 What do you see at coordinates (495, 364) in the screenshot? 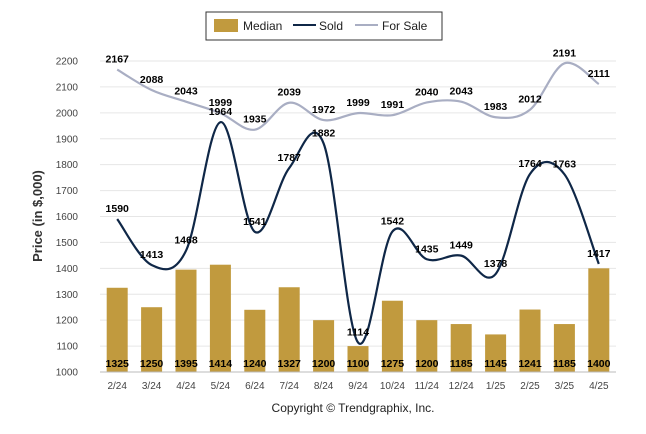
I see `median-bar-label: 1145` at bounding box center [495, 364].